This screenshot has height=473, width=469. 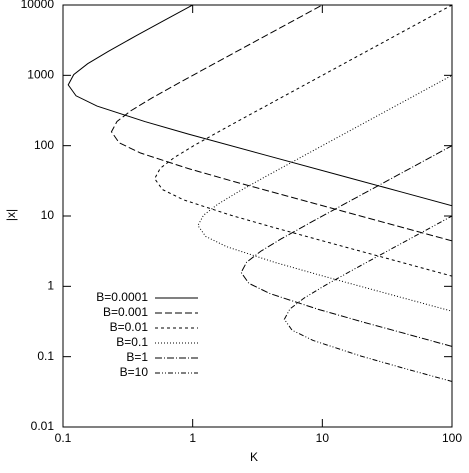 What do you see at coordinates (122, 297) in the screenshot?
I see `legend-label: B=0.0001` at bounding box center [122, 297].